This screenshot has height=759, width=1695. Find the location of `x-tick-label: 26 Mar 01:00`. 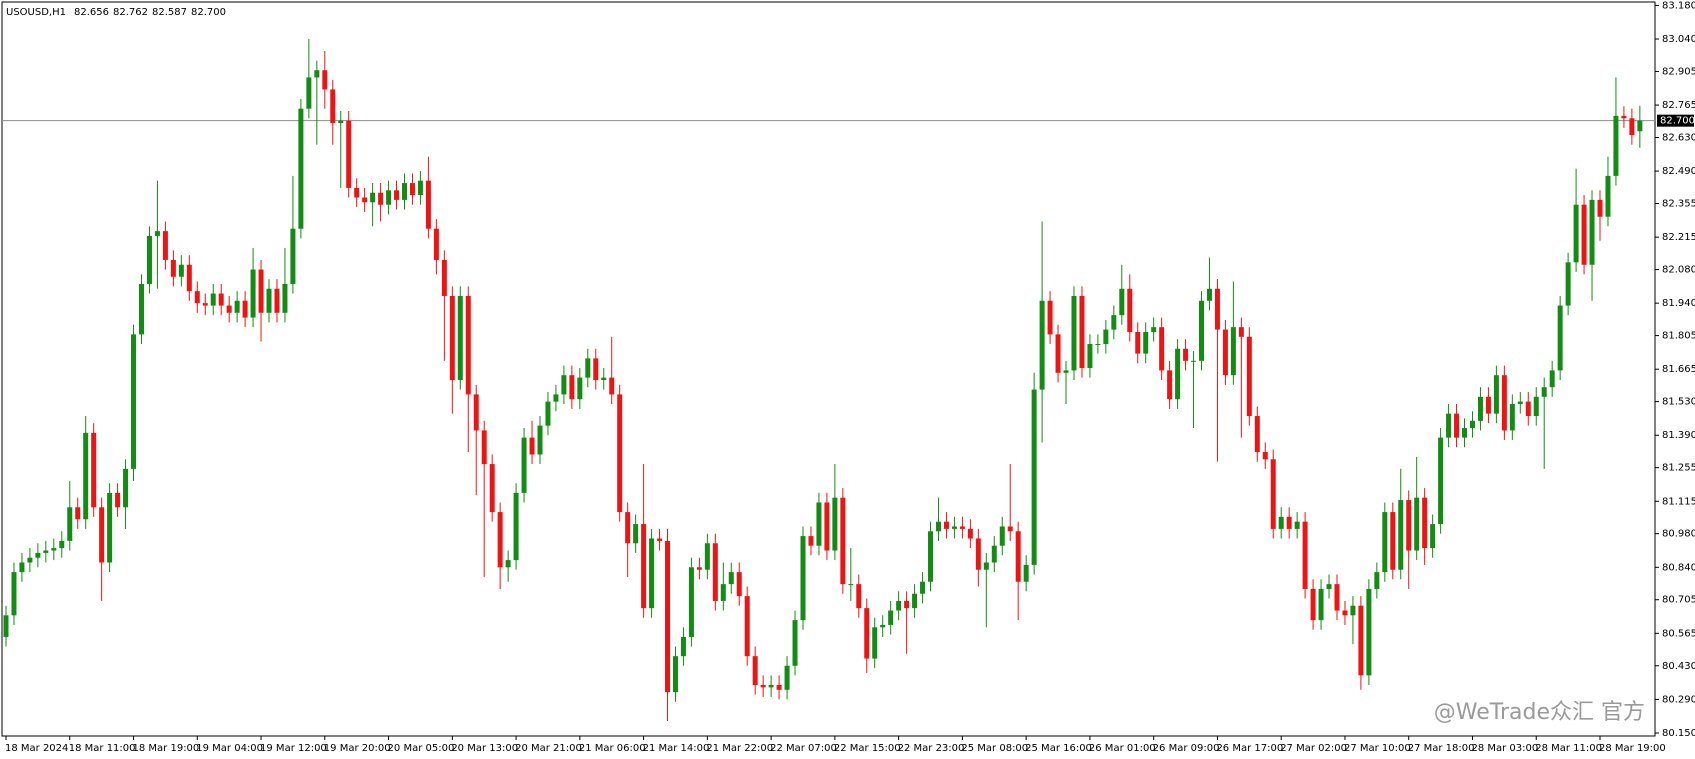

x-tick-label: 26 Mar 01:00 is located at coordinates (1122, 748).